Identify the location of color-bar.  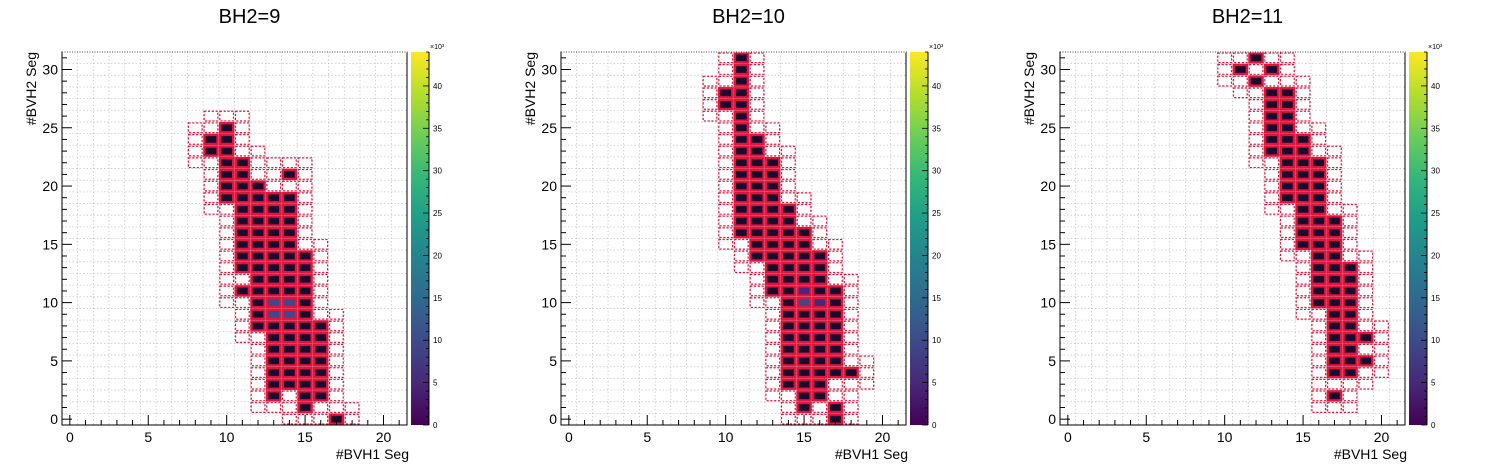
(1418, 238).